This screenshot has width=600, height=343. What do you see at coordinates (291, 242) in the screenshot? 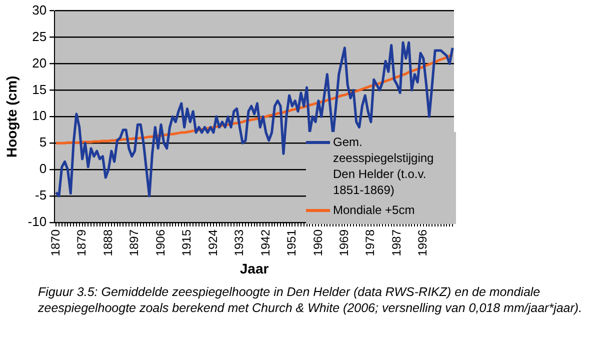
I see `x-tick-label: 1951` at bounding box center [291, 242].